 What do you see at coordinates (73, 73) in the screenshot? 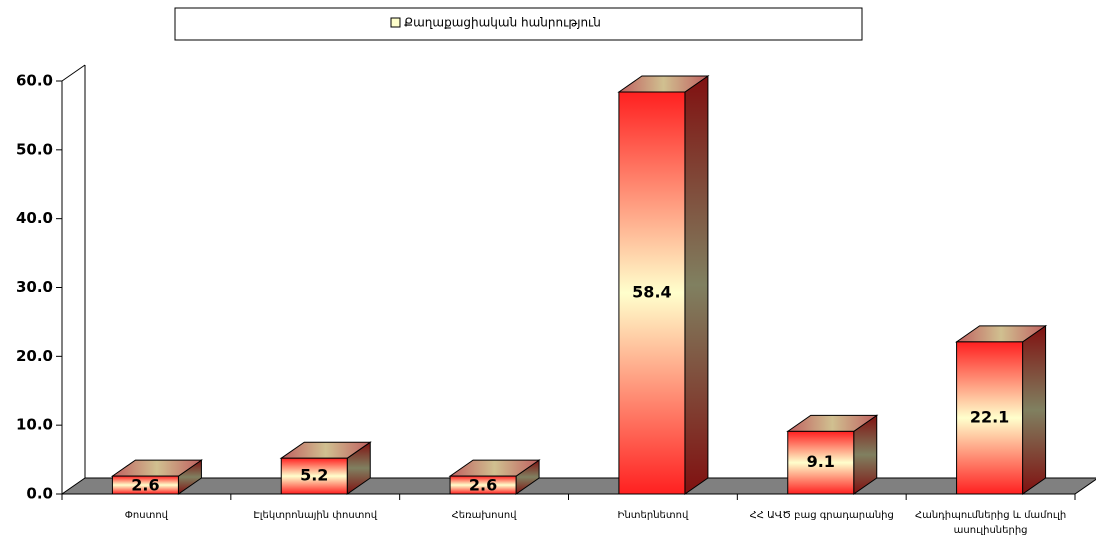
I see `wall-top-edge` at bounding box center [73, 73].